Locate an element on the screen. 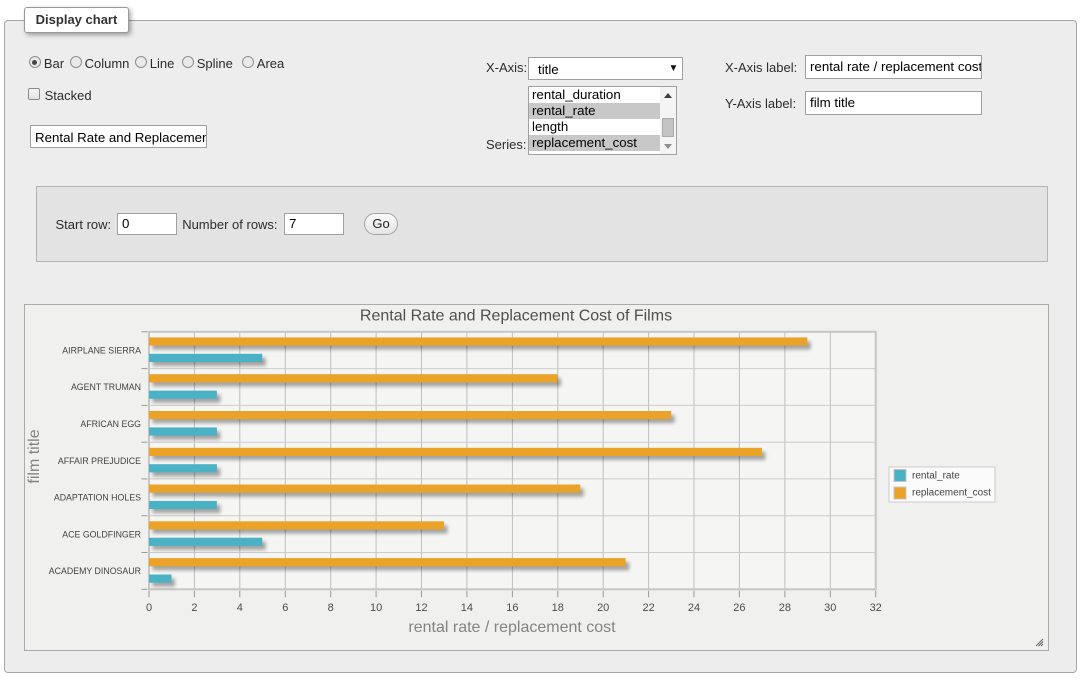  svg-text: 24 is located at coordinates (694, 608).